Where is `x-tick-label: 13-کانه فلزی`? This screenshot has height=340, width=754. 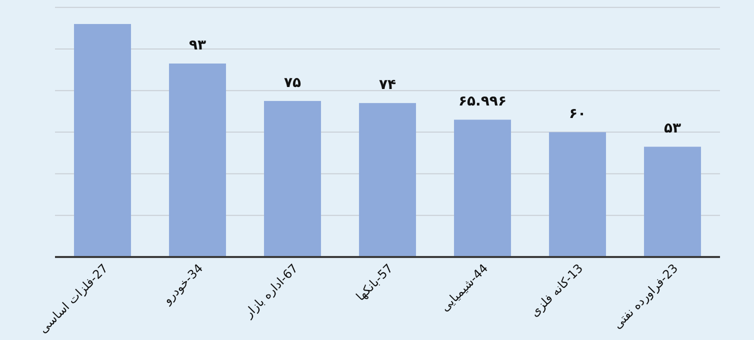
x-tick-label: 13-کانه فلزی is located at coordinates (556, 290).